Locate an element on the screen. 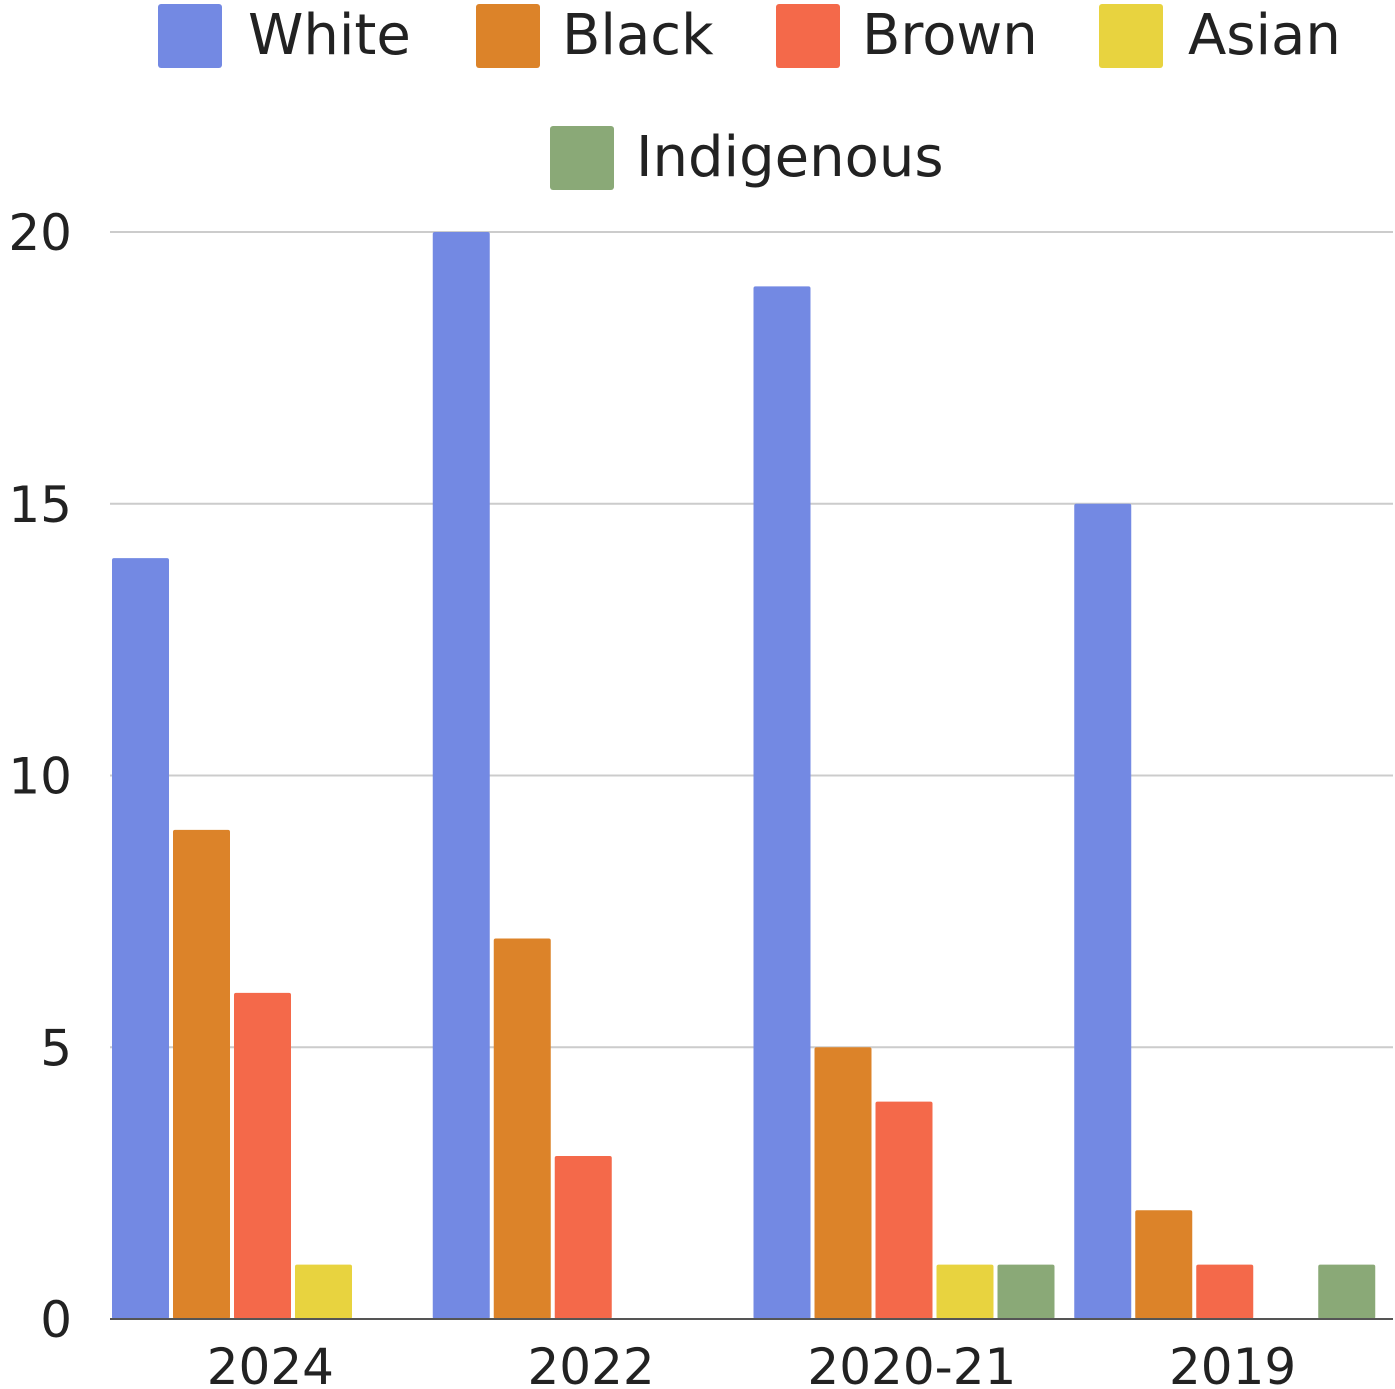 The image size is (1395, 1389). x-tick-label: 2022 is located at coordinates (591, 1363).